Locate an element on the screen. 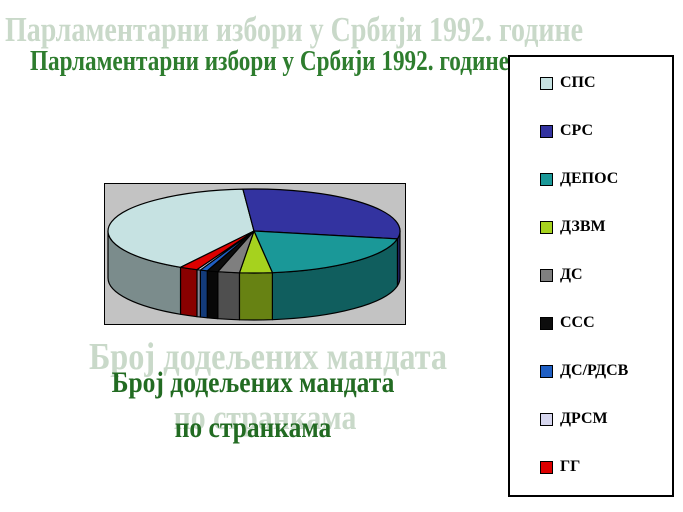 The height and width of the screenshot is (512, 683). legend-label: СРС is located at coordinates (577, 130).